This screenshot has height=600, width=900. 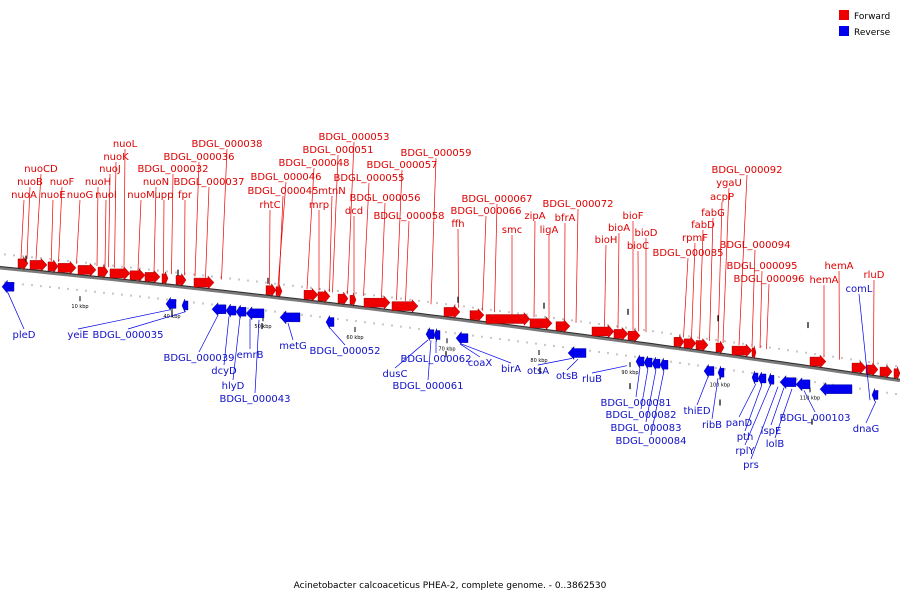 I want to click on reverse-gene-label: BDGL_000061, so click(x=427, y=386).